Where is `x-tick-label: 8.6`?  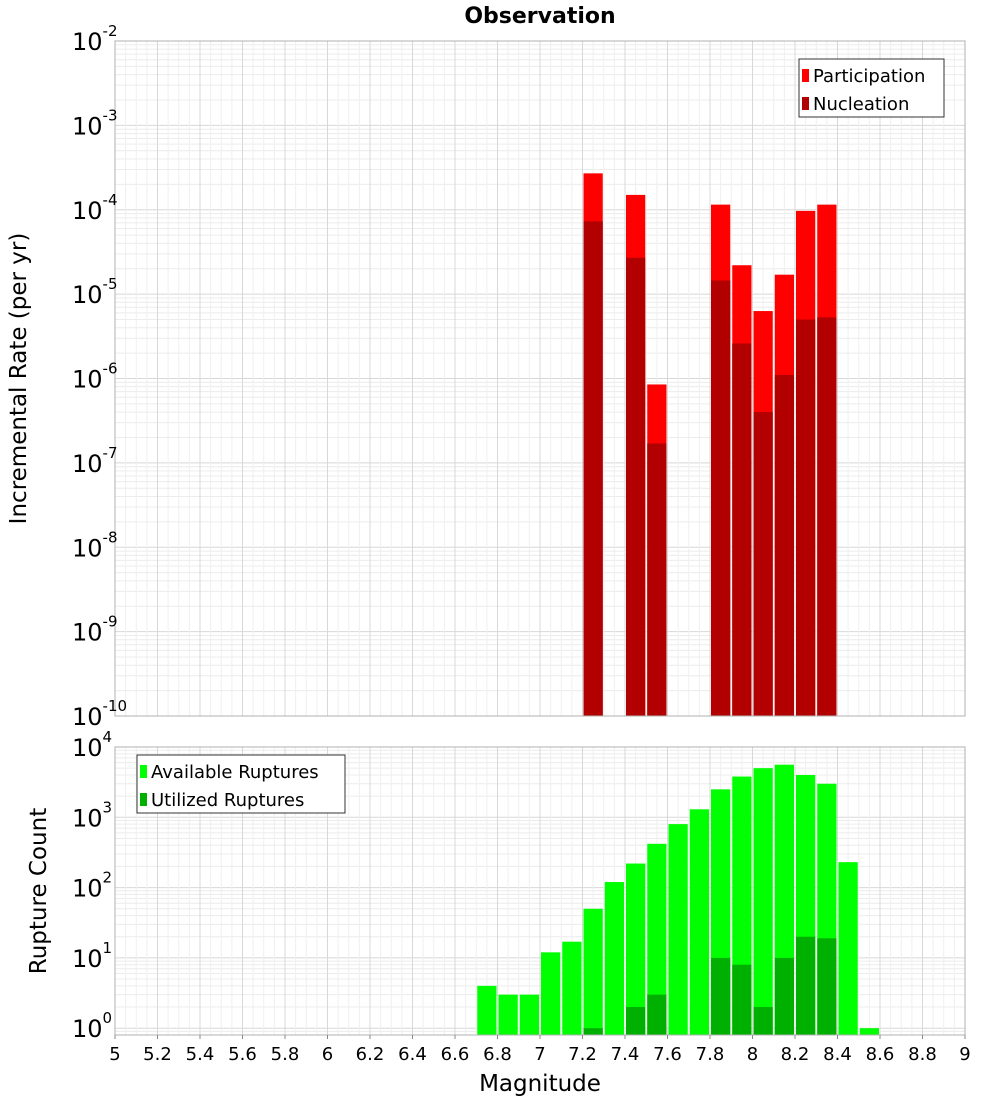 x-tick-label: 8.6 is located at coordinates (880, 1054).